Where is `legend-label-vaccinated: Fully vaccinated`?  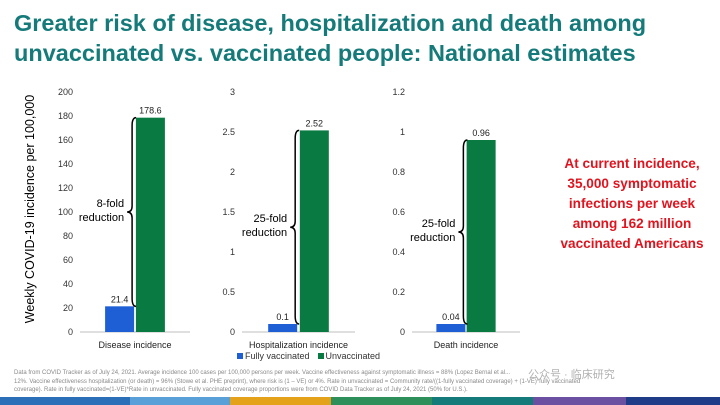 legend-label-vaccinated: Fully vaccinated is located at coordinates (277, 356).